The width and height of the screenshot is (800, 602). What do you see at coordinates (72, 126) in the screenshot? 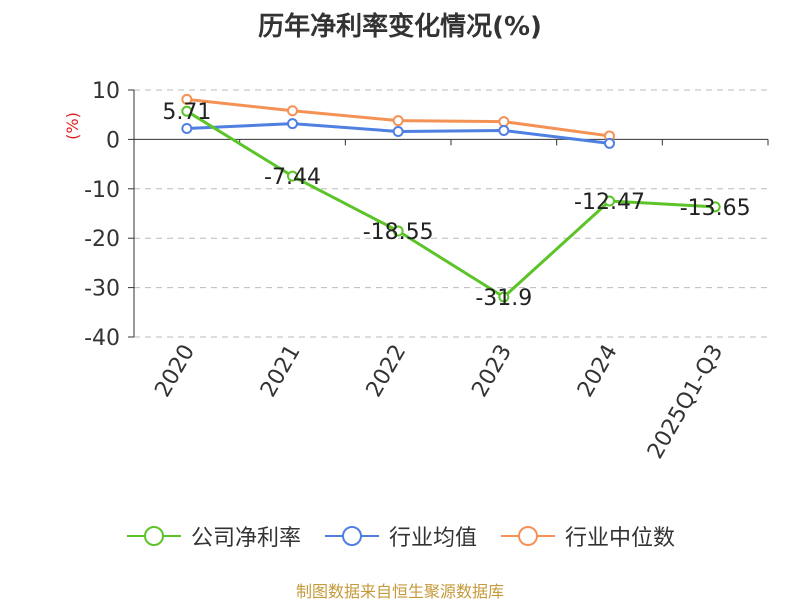
I see `y-axis-unit-label: (%)` at bounding box center [72, 126].